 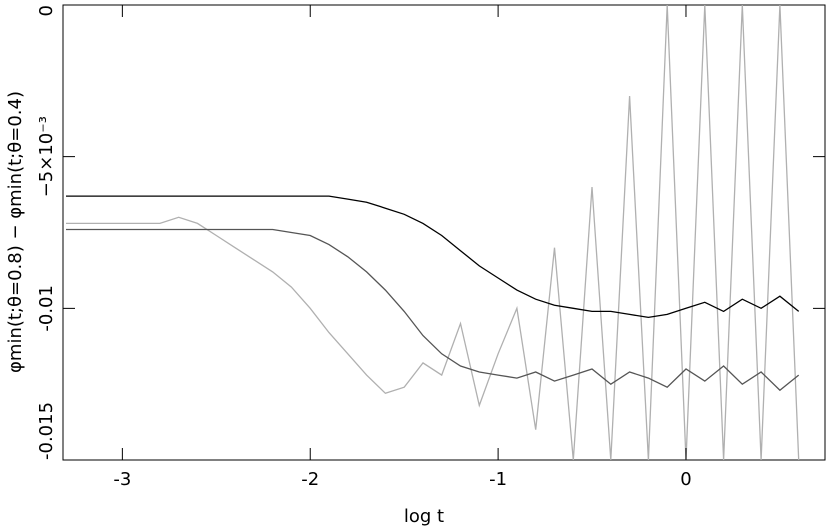 What do you see at coordinates (46, 156) in the screenshot?
I see `y-tick-label: −5×10⁻³` at bounding box center [46, 156].